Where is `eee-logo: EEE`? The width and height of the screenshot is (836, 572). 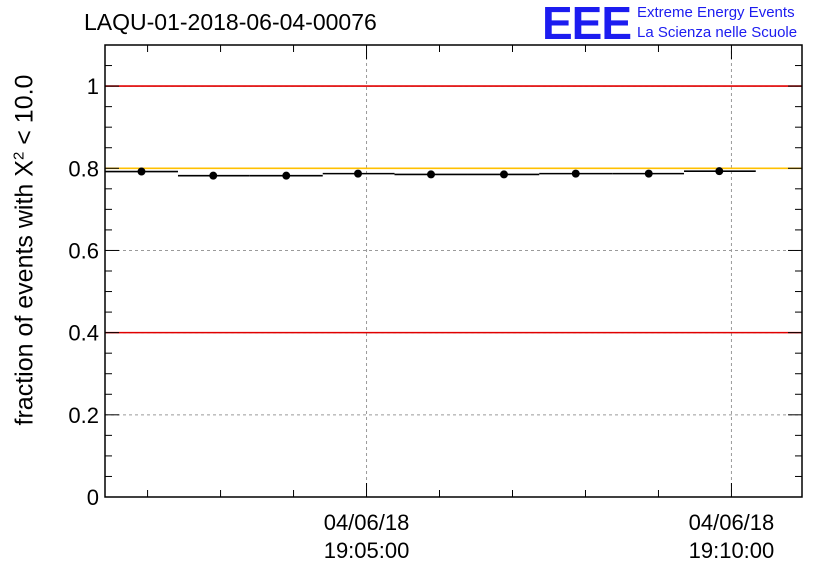 eee-logo: EEE is located at coordinates (587, 24).